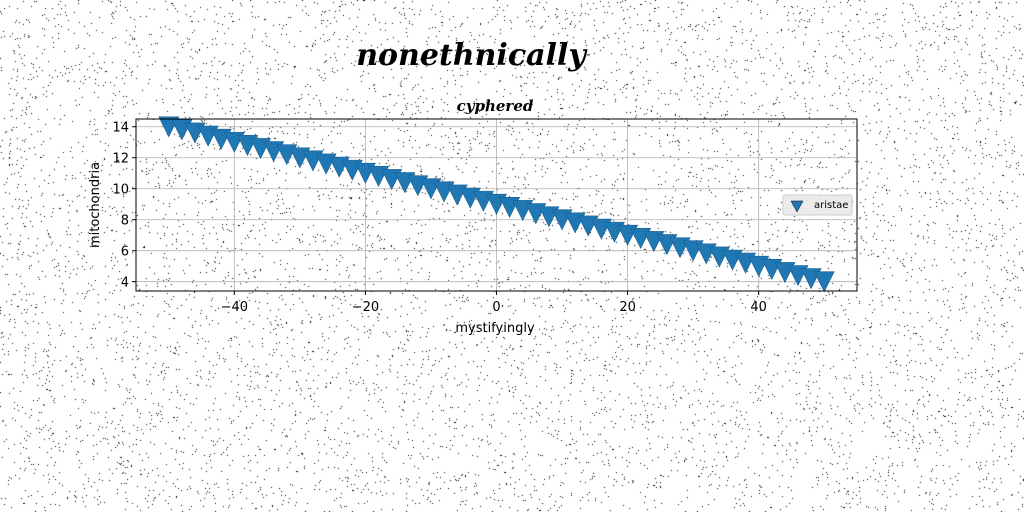  Describe the element at coordinates (234, 307) in the screenshot. I see `x-tick-label: −40` at that location.